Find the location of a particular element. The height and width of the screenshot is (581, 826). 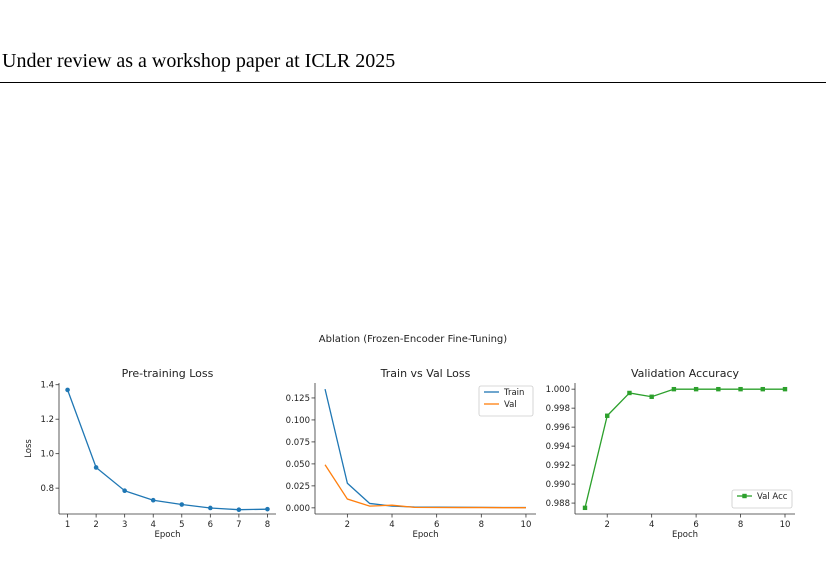

chart2-x-axis-label: Epoch is located at coordinates (425, 535).